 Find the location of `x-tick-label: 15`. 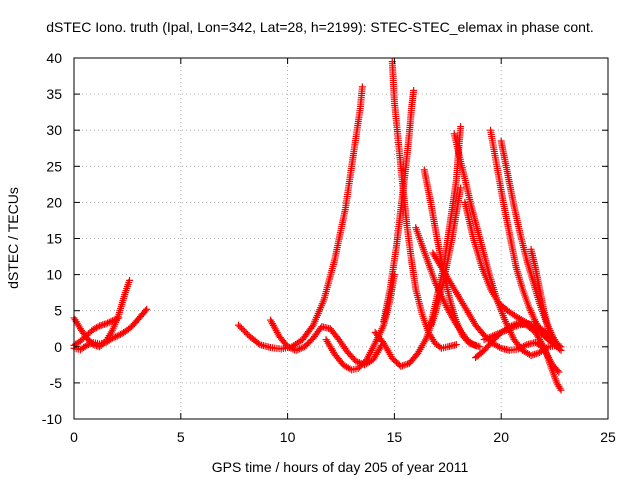

x-tick-label: 15 is located at coordinates (395, 437).